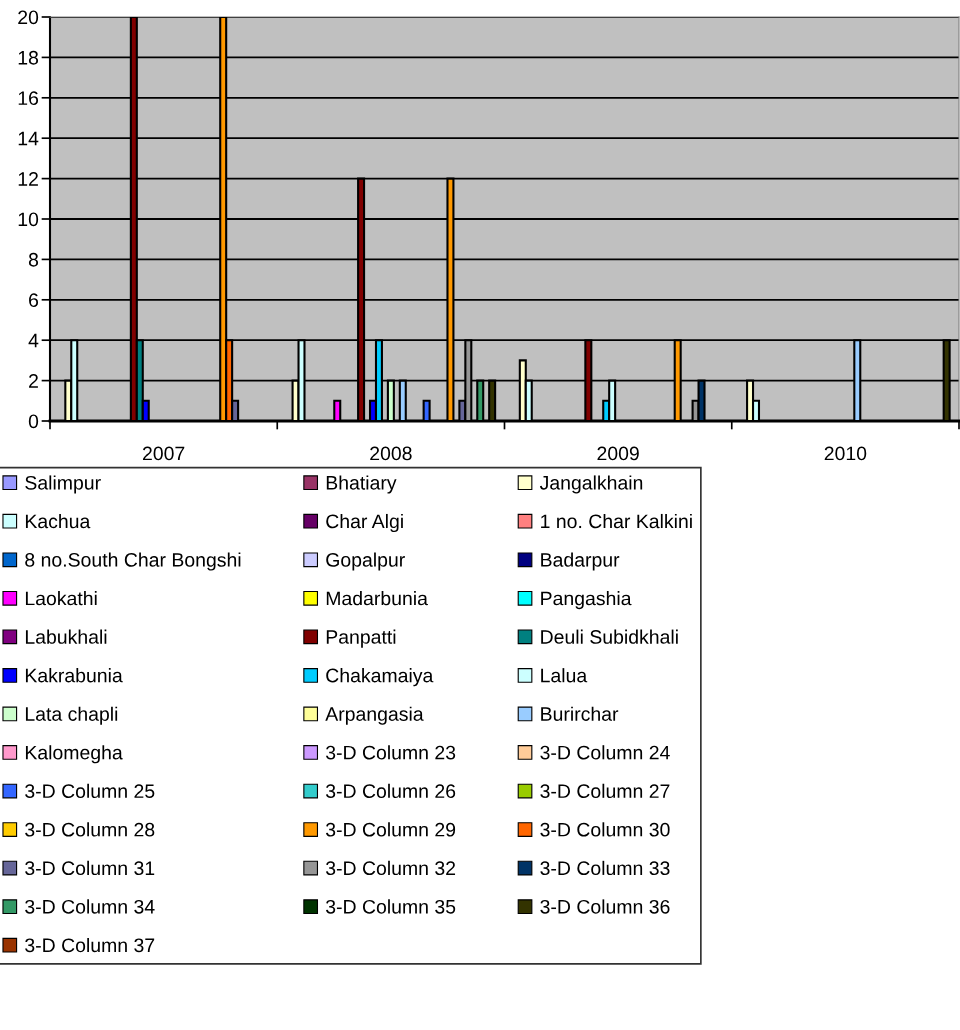 The height and width of the screenshot is (1030, 960). I want to click on legend-label: Laokathi, so click(61, 598).